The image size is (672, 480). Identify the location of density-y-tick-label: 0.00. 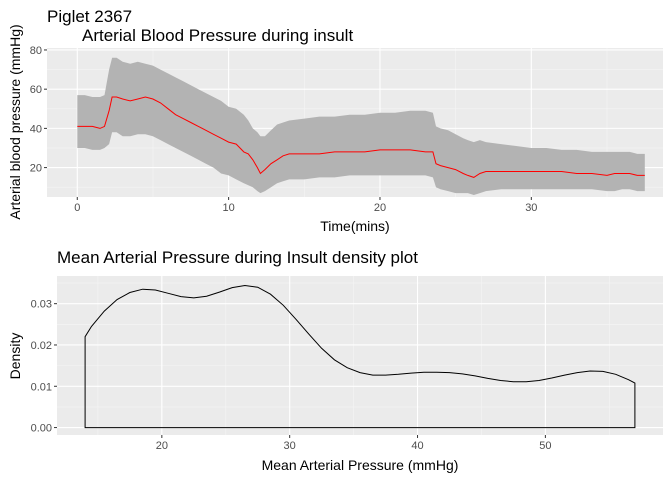
(41, 429).